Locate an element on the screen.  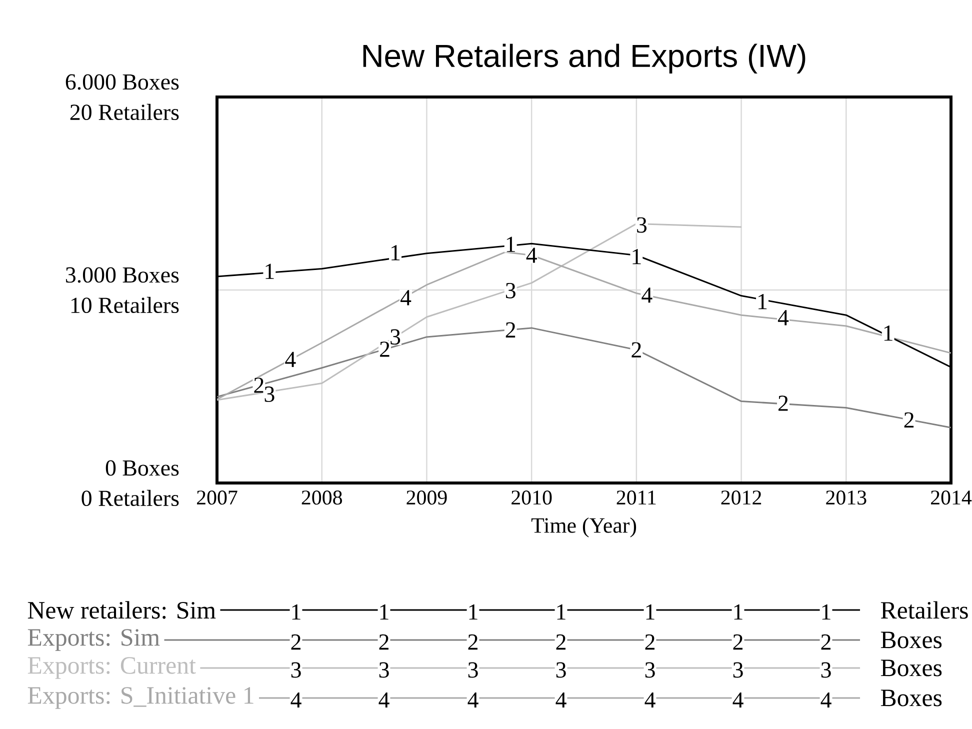
text: Exports: Sim is located at coordinates (94, 640).